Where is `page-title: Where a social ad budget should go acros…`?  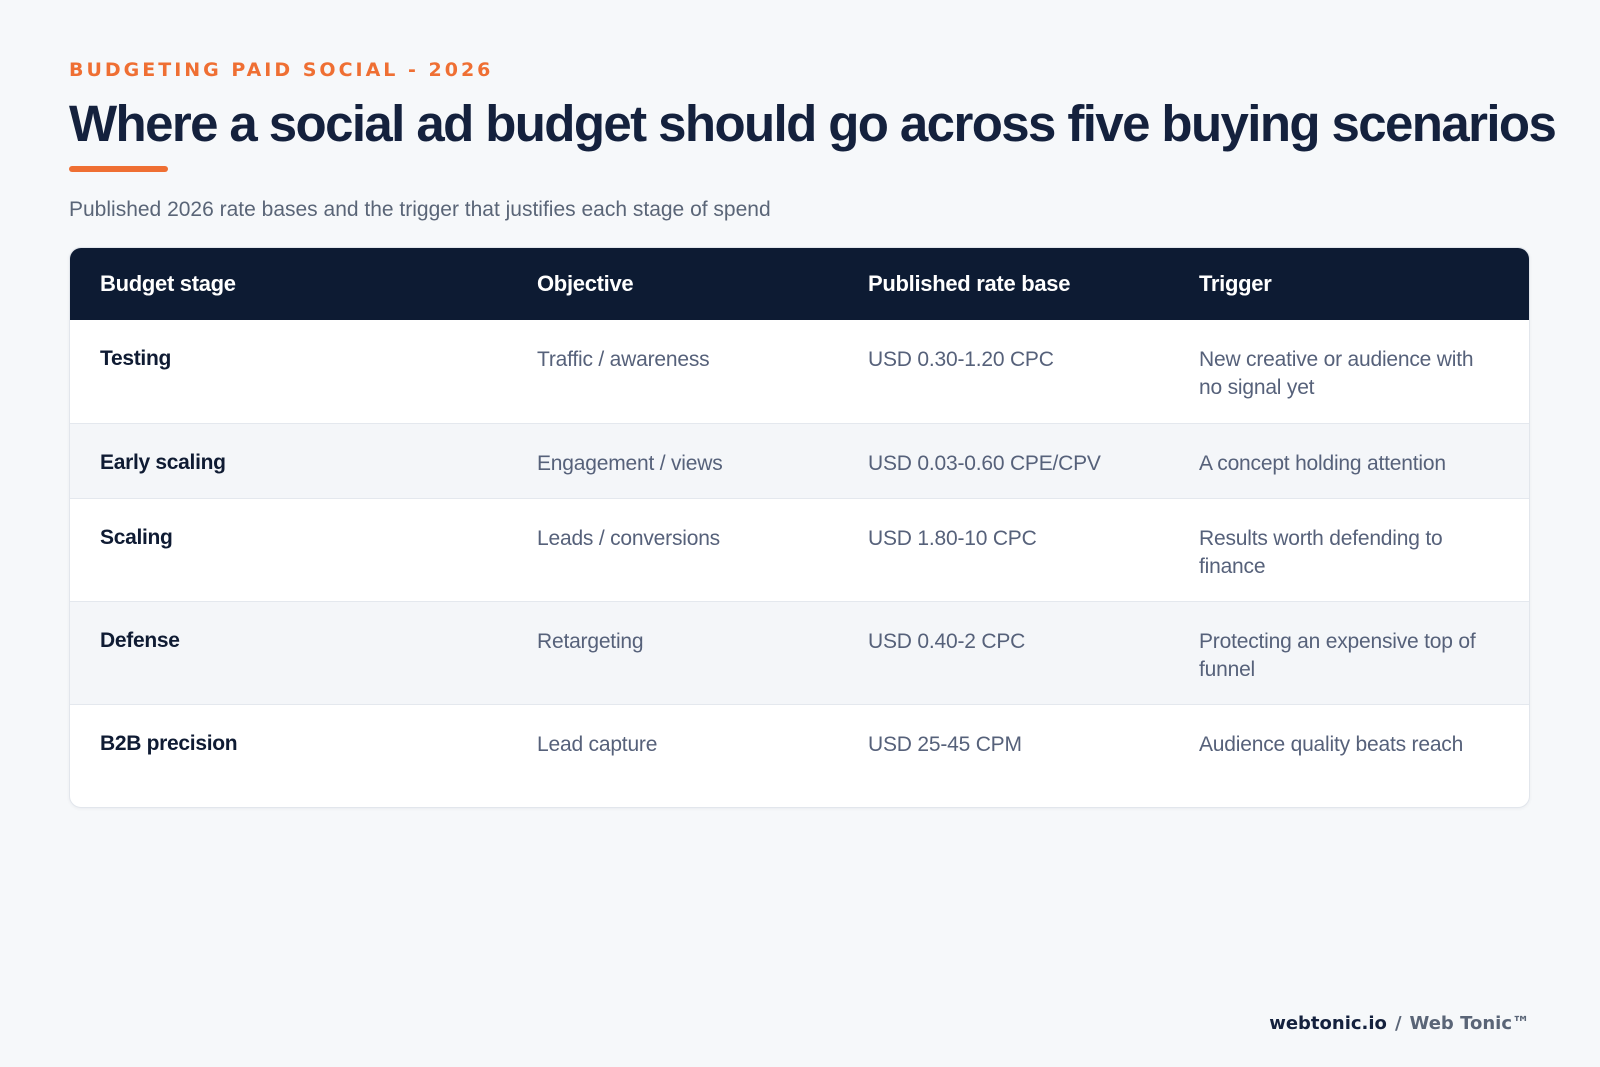 page-title: Where a social ad budget should go acros… is located at coordinates (813, 123).